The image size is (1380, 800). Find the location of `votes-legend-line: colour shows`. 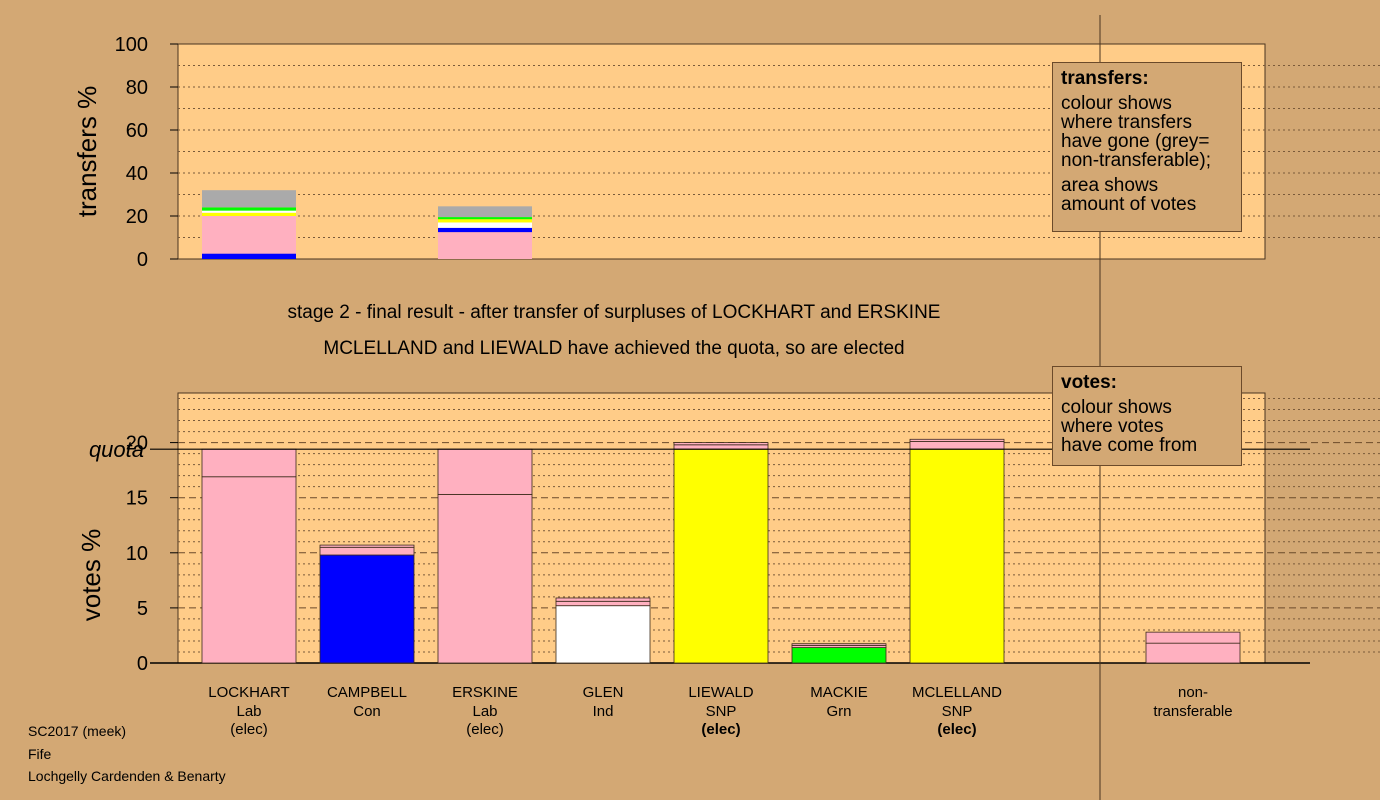

votes-legend-line: colour shows is located at coordinates (1116, 407).